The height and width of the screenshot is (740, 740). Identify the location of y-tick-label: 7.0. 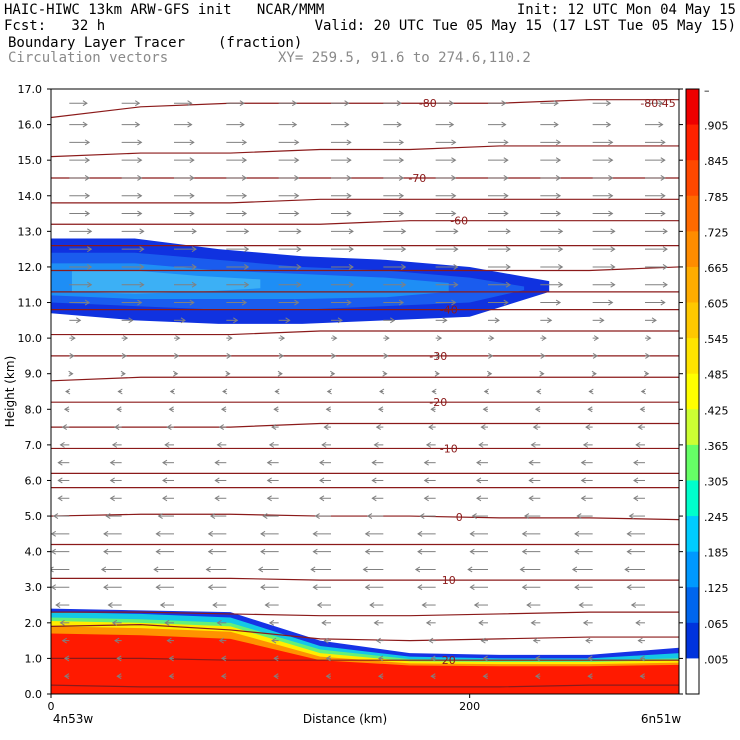
(34, 445).